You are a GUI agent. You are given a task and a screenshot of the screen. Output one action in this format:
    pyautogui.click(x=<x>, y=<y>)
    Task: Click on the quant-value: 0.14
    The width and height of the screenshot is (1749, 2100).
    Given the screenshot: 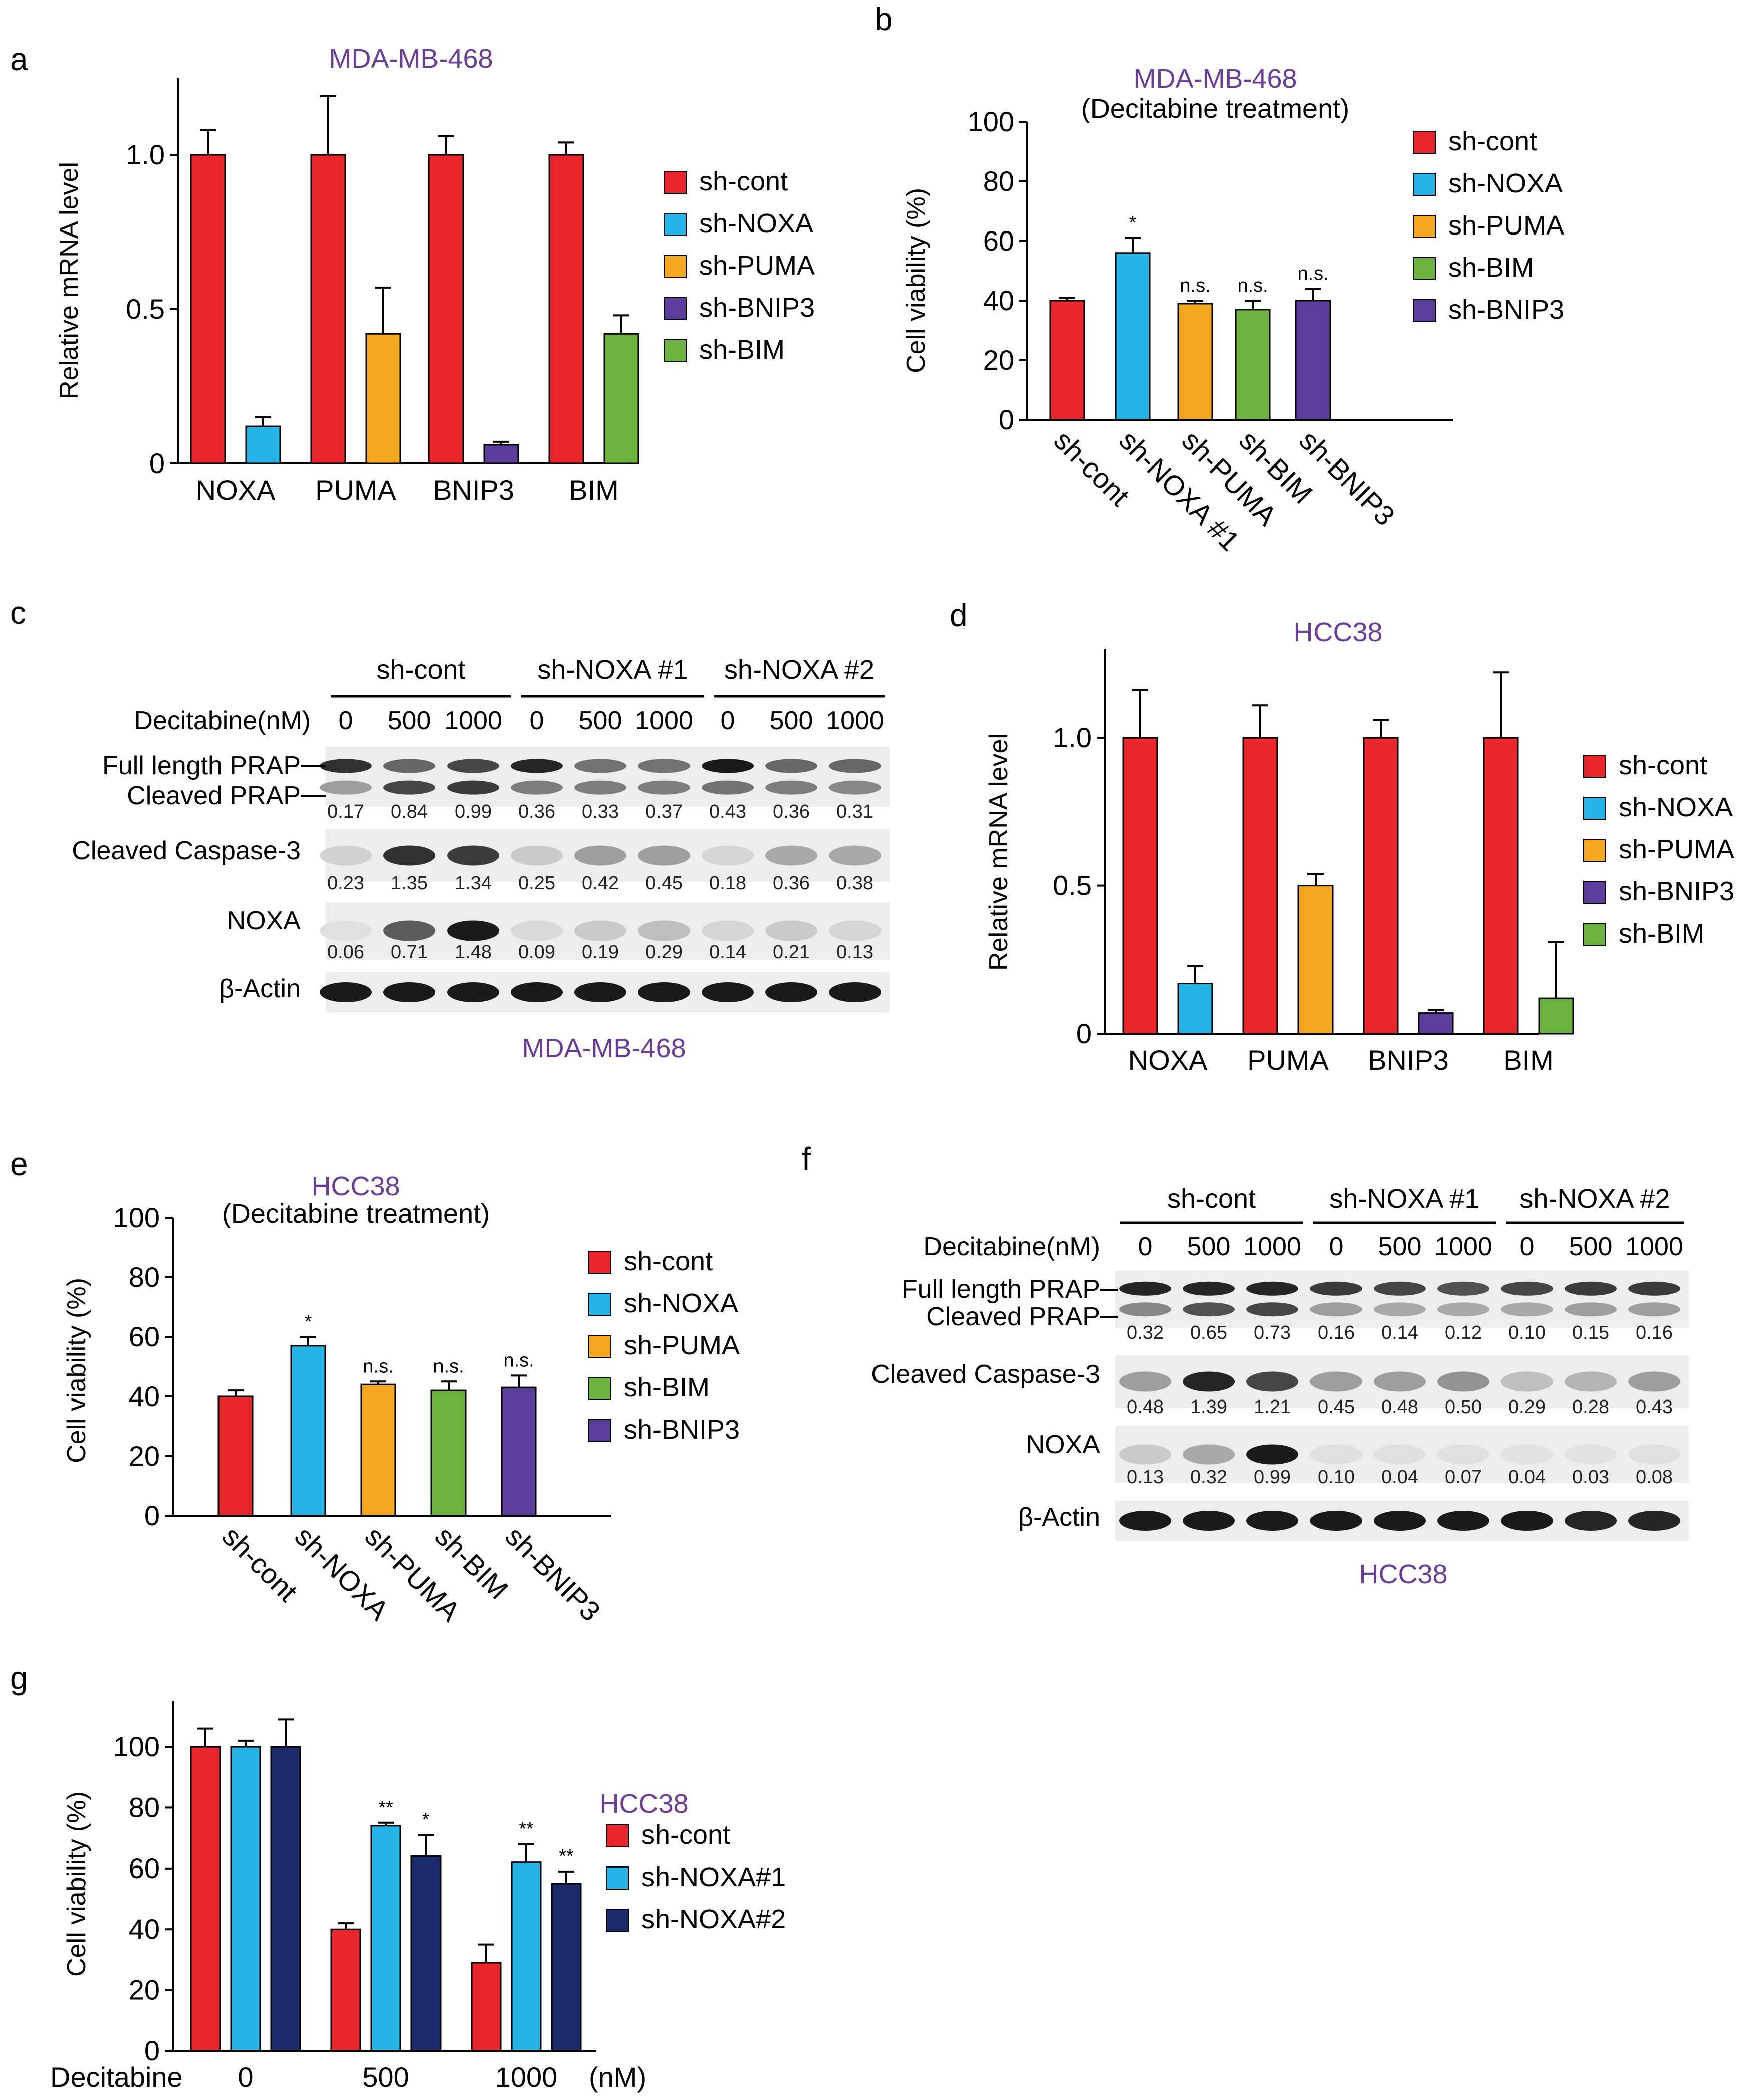 What is the action you would take?
    pyautogui.click(x=1399, y=1332)
    